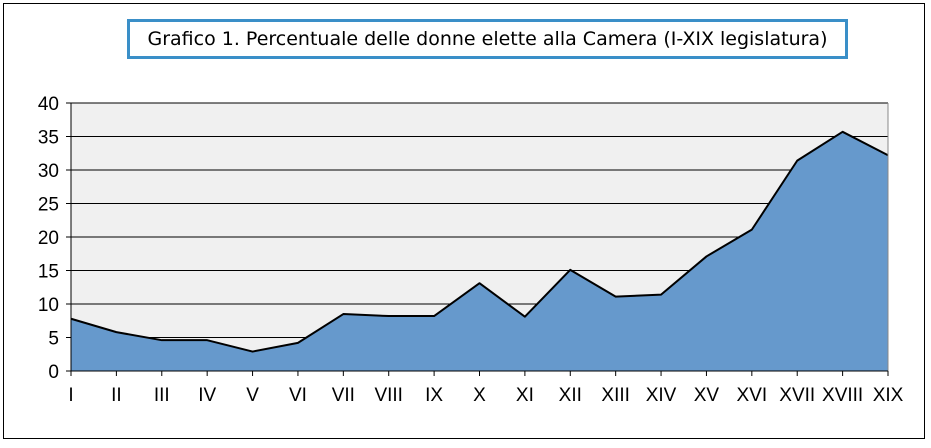 The width and height of the screenshot is (931, 448). I want to click on x-tick-label: VI, so click(298, 395).